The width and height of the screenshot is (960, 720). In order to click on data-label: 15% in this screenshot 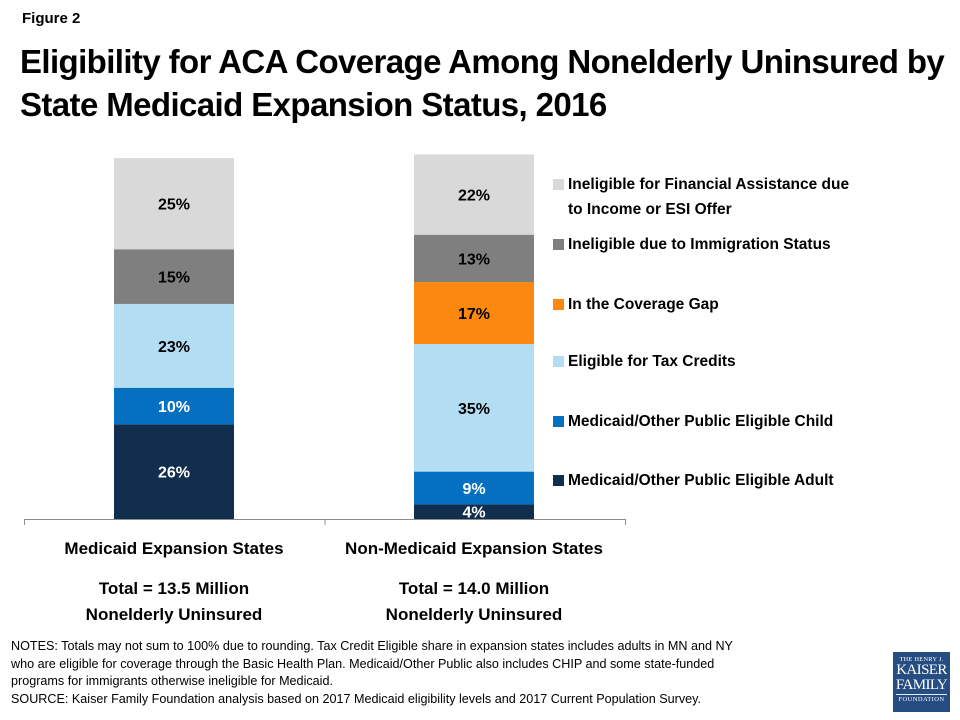, I will do `click(174, 278)`.